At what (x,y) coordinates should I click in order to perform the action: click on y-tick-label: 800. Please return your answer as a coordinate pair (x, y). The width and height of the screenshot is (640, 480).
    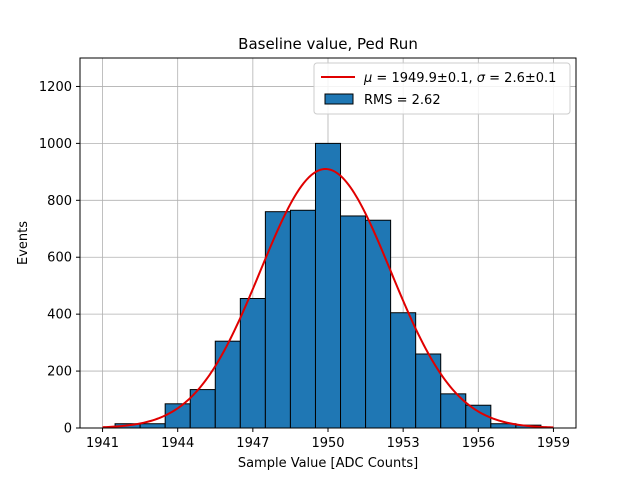
    Looking at the image, I should click on (59, 201).